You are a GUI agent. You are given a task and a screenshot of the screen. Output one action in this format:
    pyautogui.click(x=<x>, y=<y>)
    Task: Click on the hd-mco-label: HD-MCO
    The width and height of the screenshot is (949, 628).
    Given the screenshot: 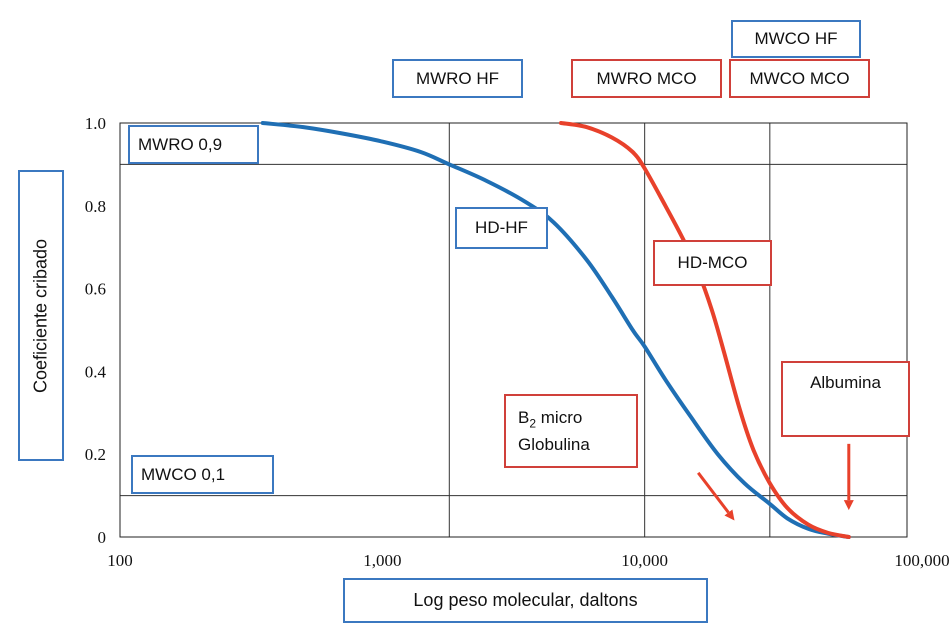 What is the action you would take?
    pyautogui.click(x=712, y=263)
    